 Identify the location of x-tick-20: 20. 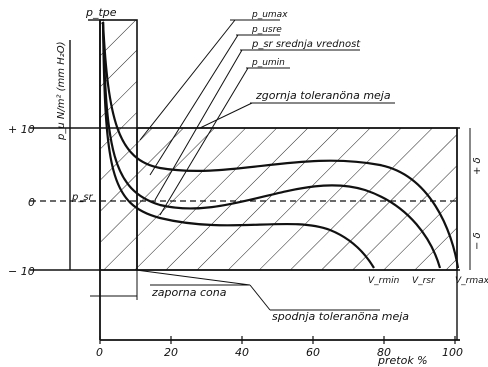
(171, 352).